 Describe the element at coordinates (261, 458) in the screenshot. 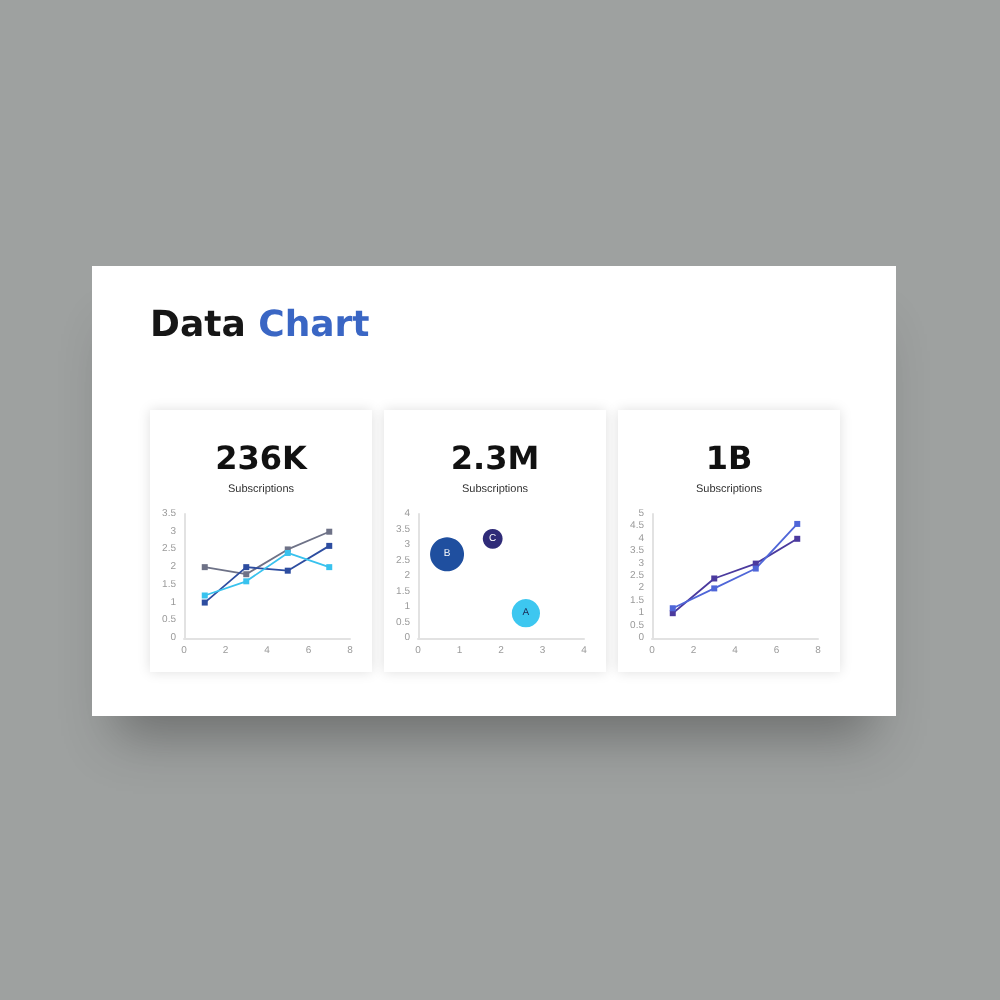

I see `chart-title: 236K` at that location.